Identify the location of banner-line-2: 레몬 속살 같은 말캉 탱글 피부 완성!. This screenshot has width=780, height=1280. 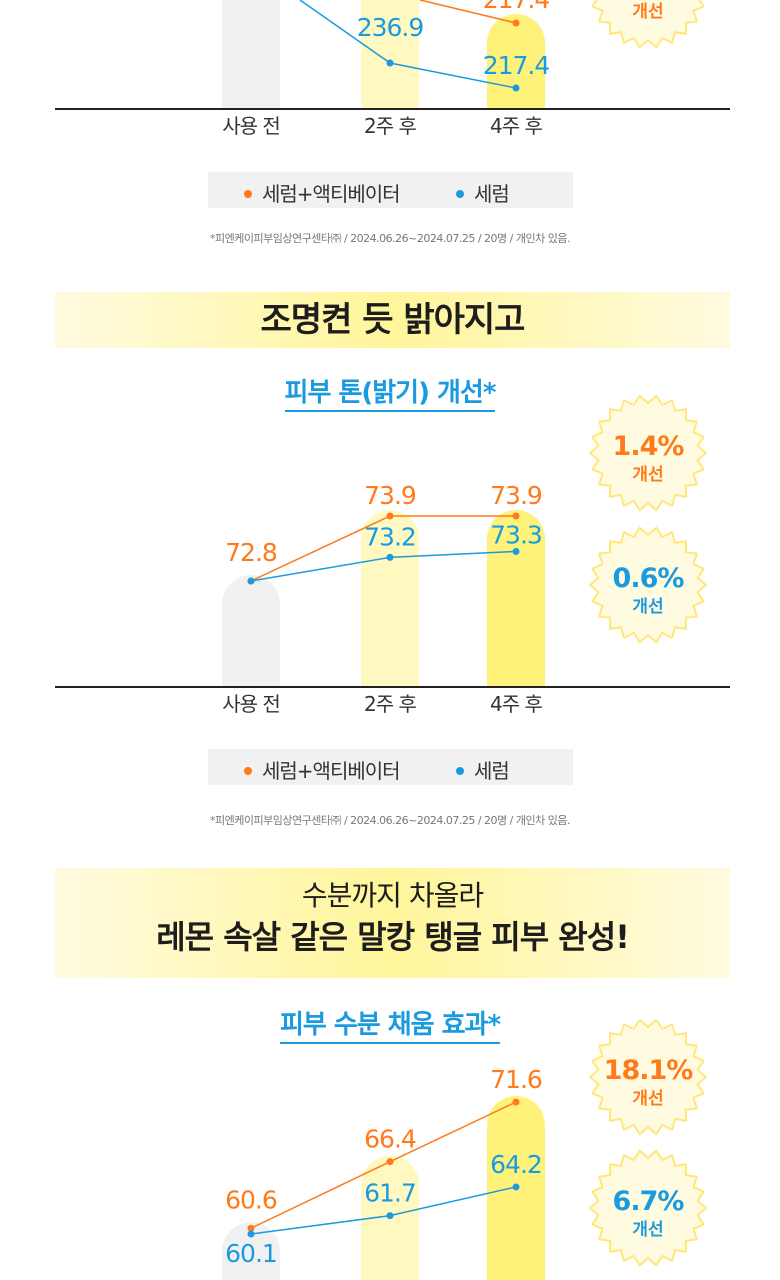
(393, 937).